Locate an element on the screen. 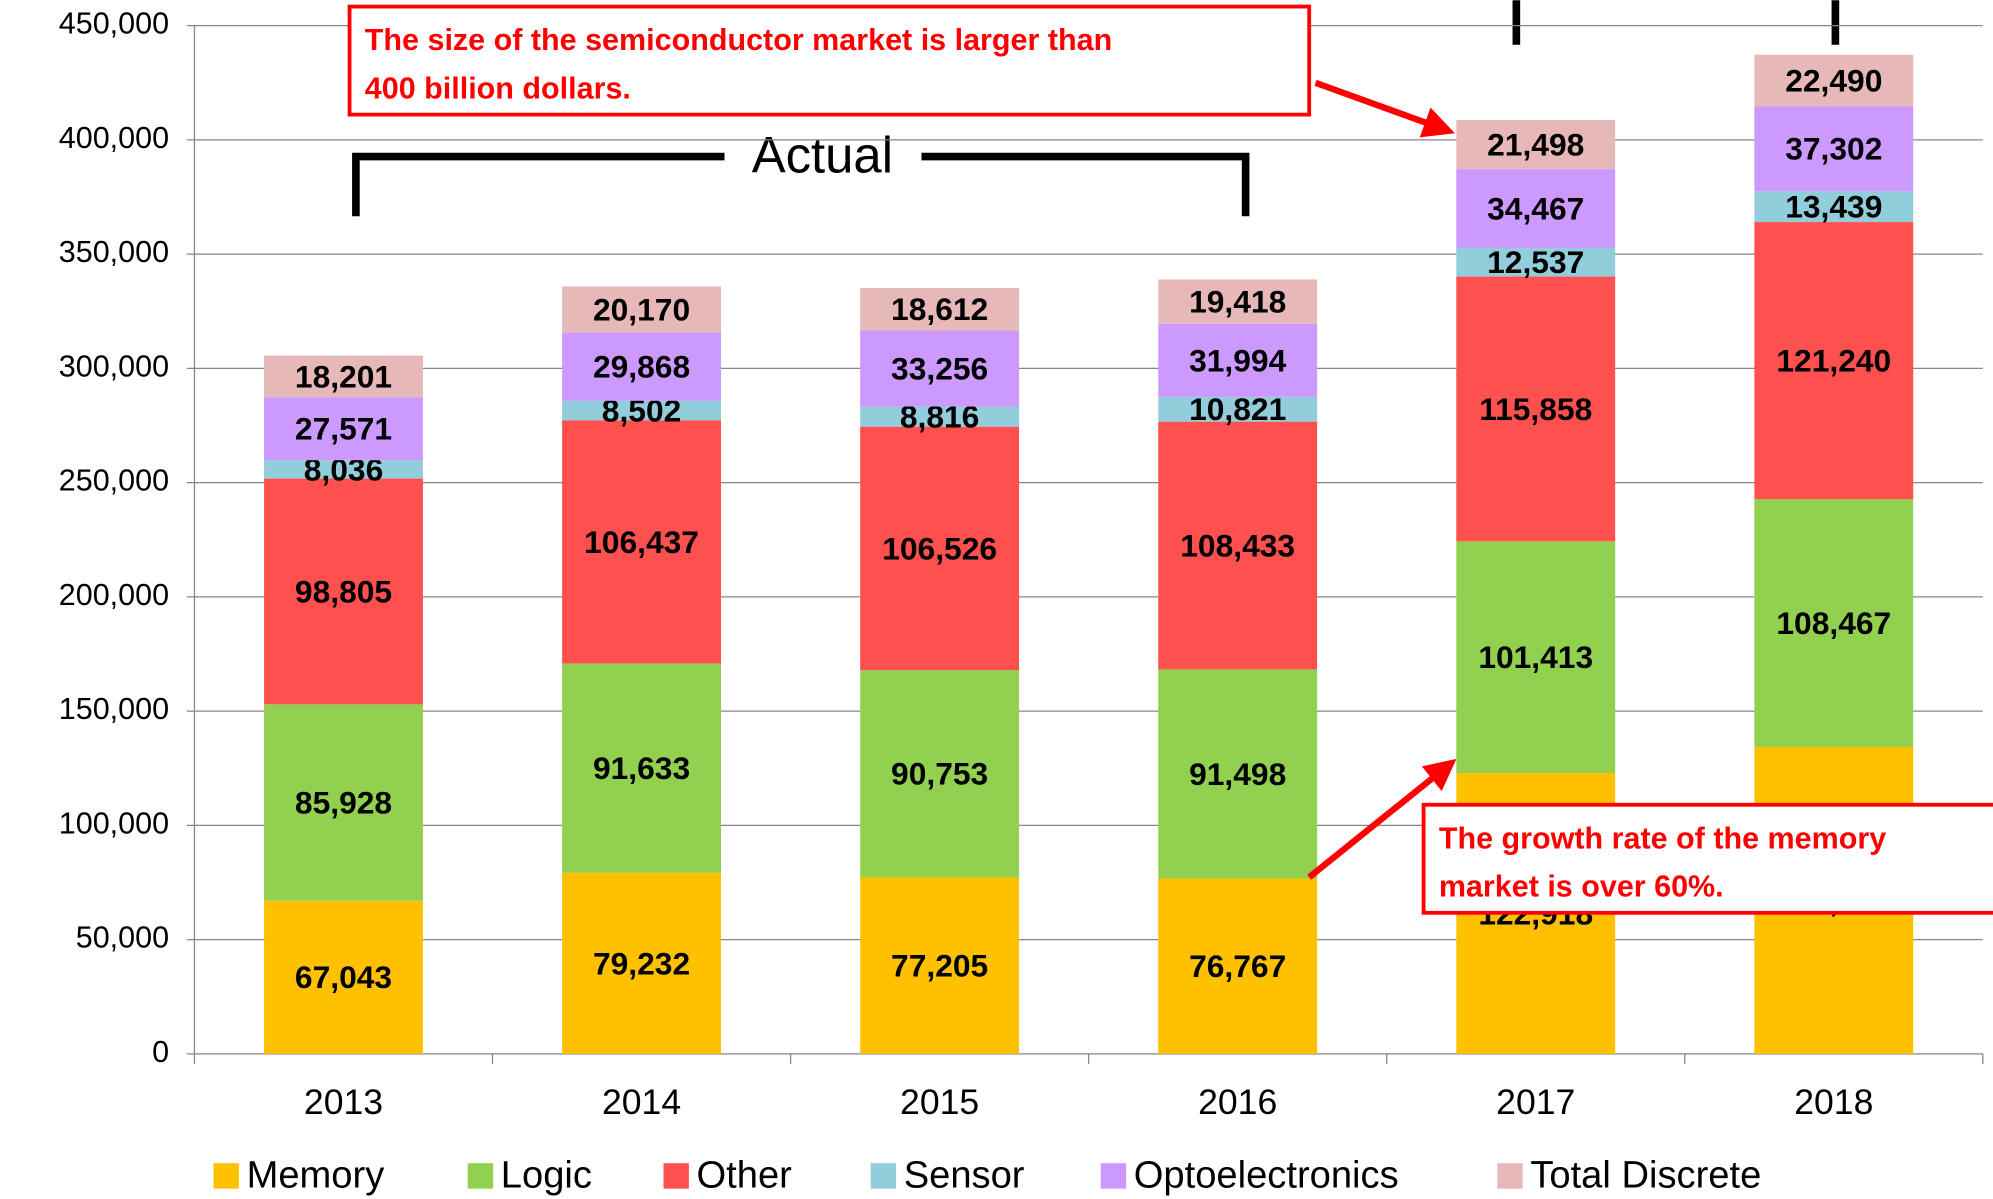 Image resolution: width=1993 pixels, height=1199 pixels. data-label: 91,498 is located at coordinates (1237, 774).